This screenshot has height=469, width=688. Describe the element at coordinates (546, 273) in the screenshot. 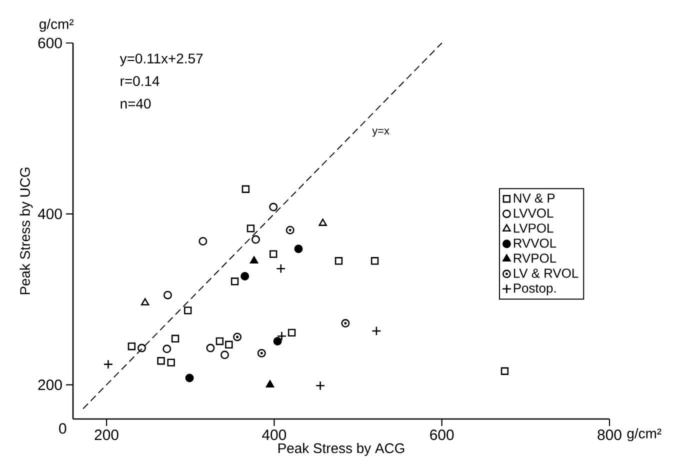

I see `legend-label: LV & RVOL` at that location.